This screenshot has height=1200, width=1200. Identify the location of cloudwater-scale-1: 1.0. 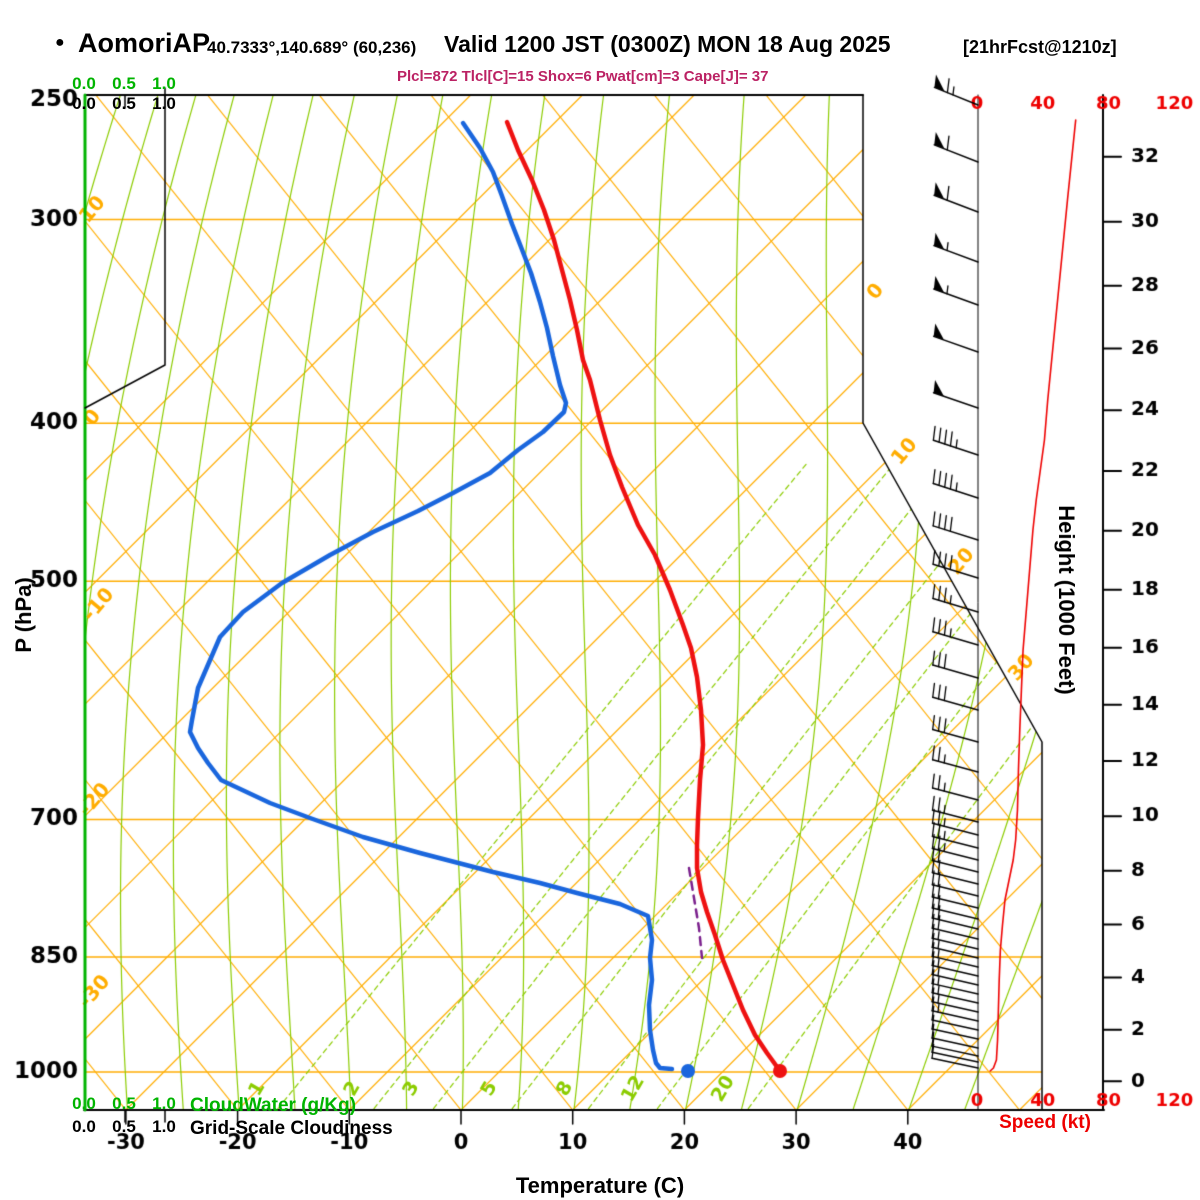
(164, 83).